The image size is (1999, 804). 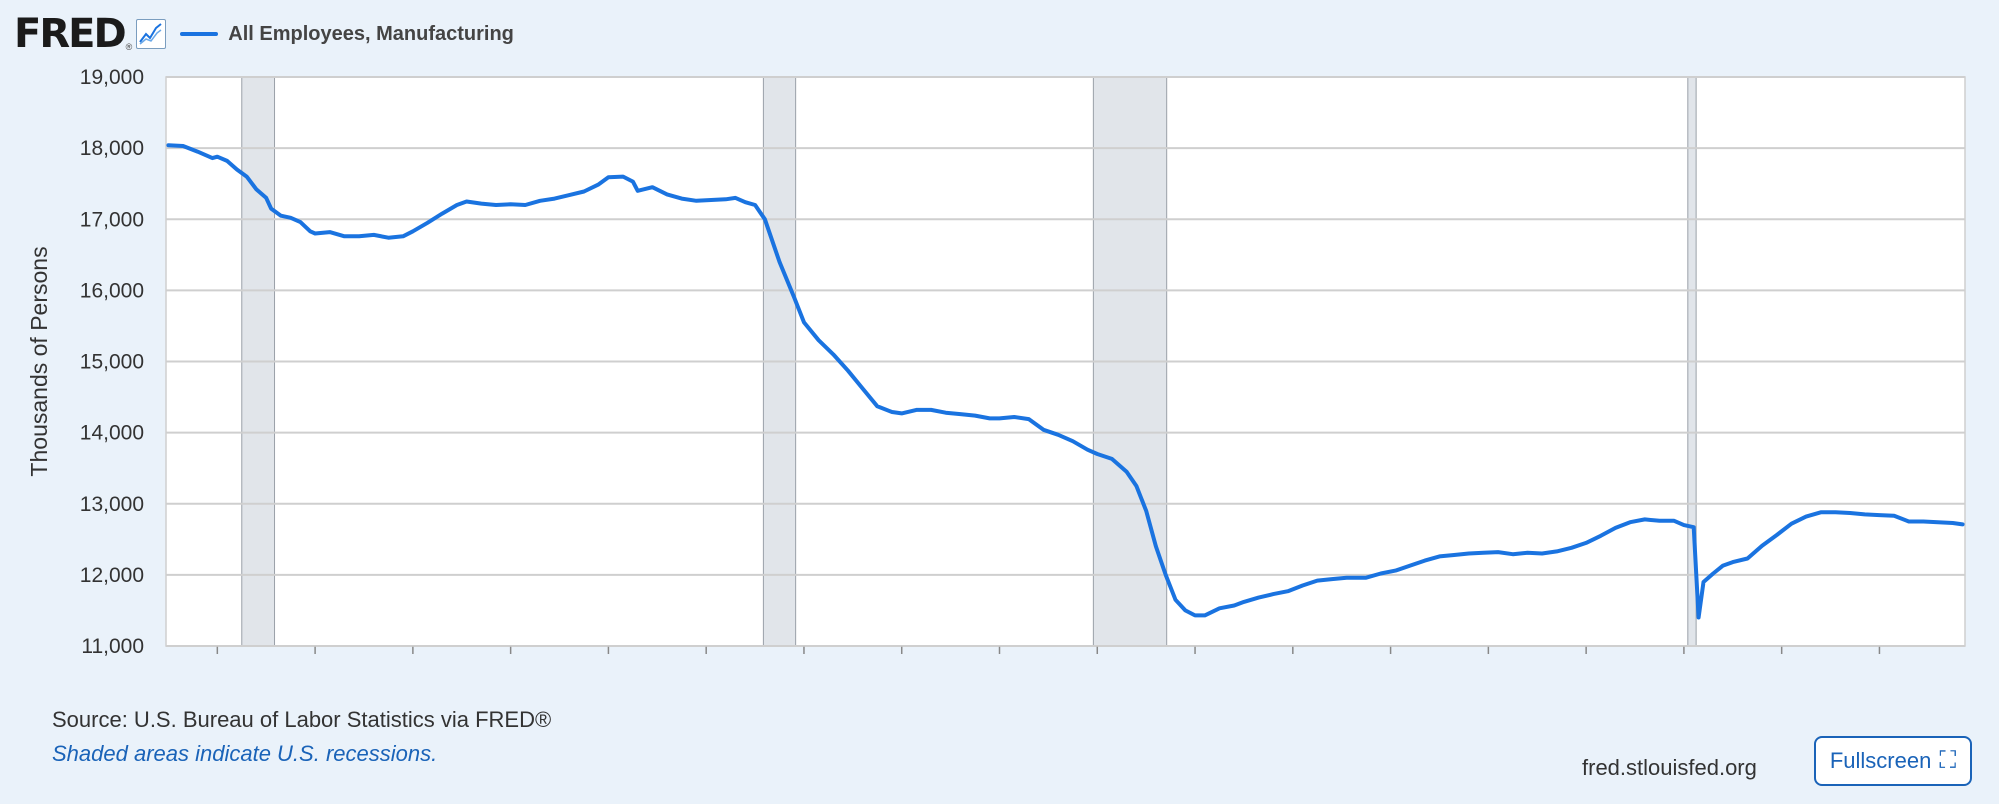 What do you see at coordinates (1880, 760) in the screenshot?
I see `fullscreen-label: Fullscreen` at bounding box center [1880, 760].